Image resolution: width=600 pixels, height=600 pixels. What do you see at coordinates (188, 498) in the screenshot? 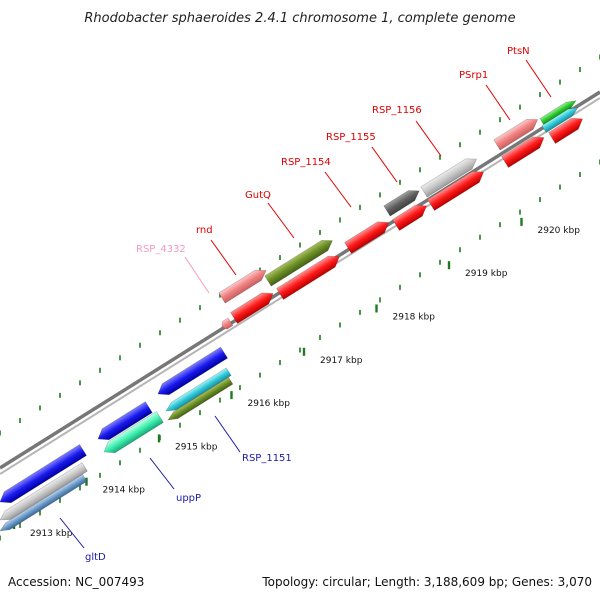
I see `gene-label: uppP` at bounding box center [188, 498].